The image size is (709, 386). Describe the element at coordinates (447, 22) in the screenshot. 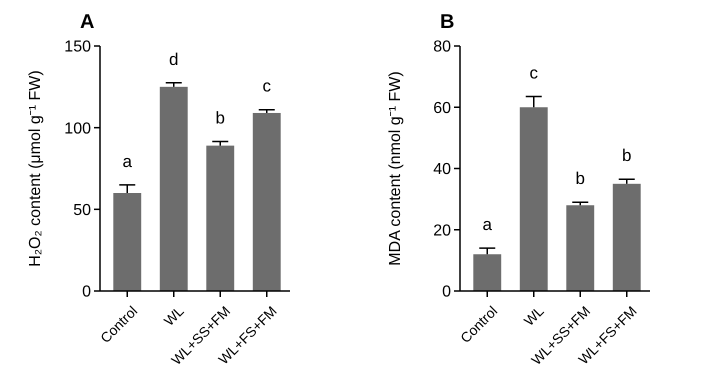

I see `chart-title: B` at that location.